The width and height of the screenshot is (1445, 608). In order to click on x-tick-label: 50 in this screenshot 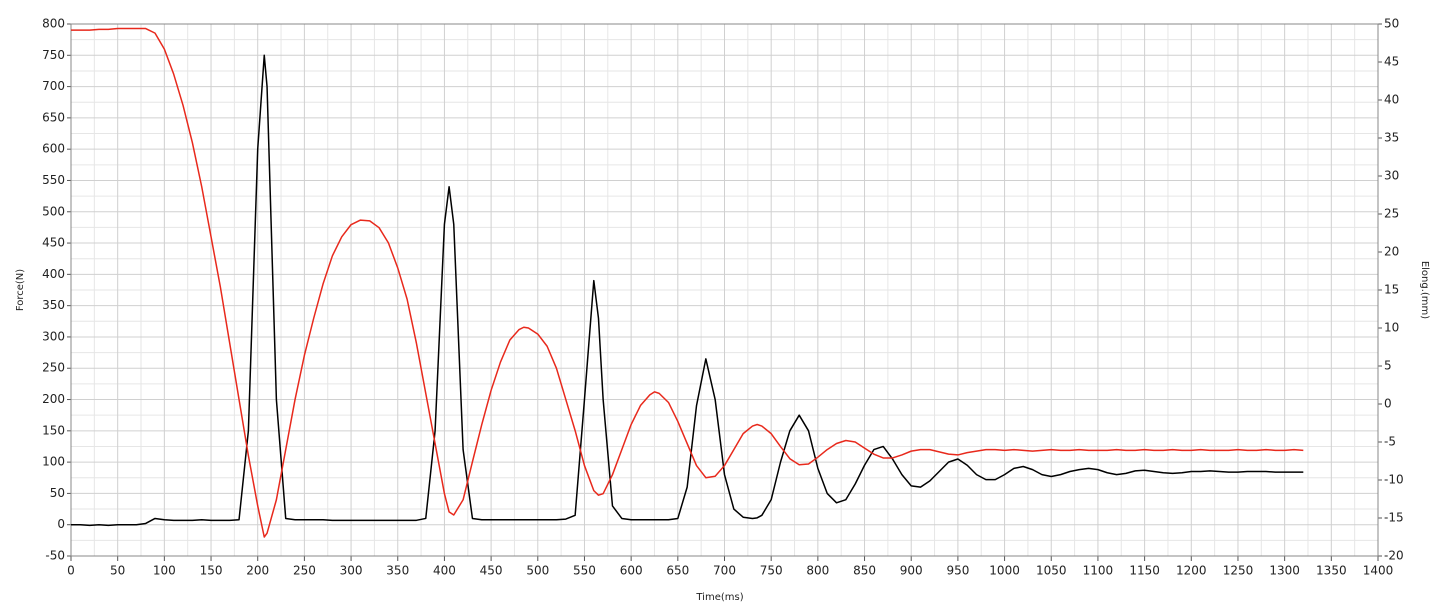, I will do `click(117, 571)`.